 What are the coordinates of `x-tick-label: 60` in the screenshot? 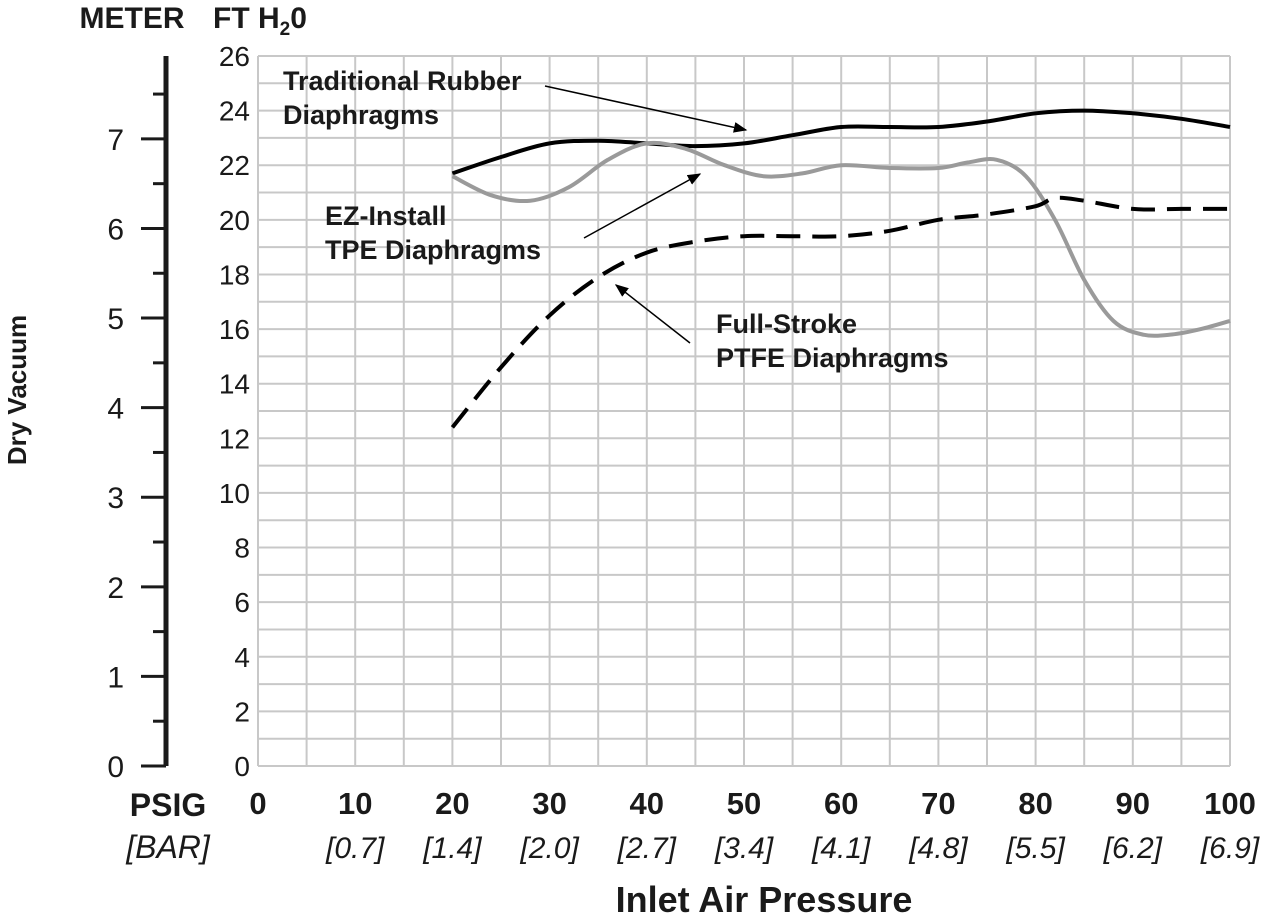 It's located at (841, 803).